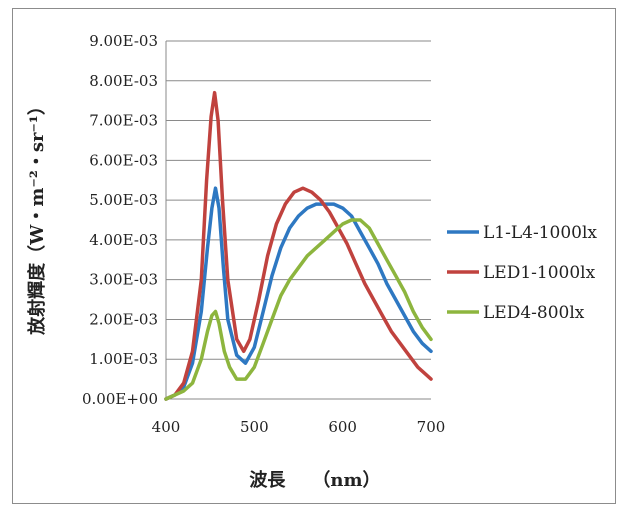 Image resolution: width=630 pixels, height=508 pixels. I want to click on x-tick-label: 500, so click(254, 427).